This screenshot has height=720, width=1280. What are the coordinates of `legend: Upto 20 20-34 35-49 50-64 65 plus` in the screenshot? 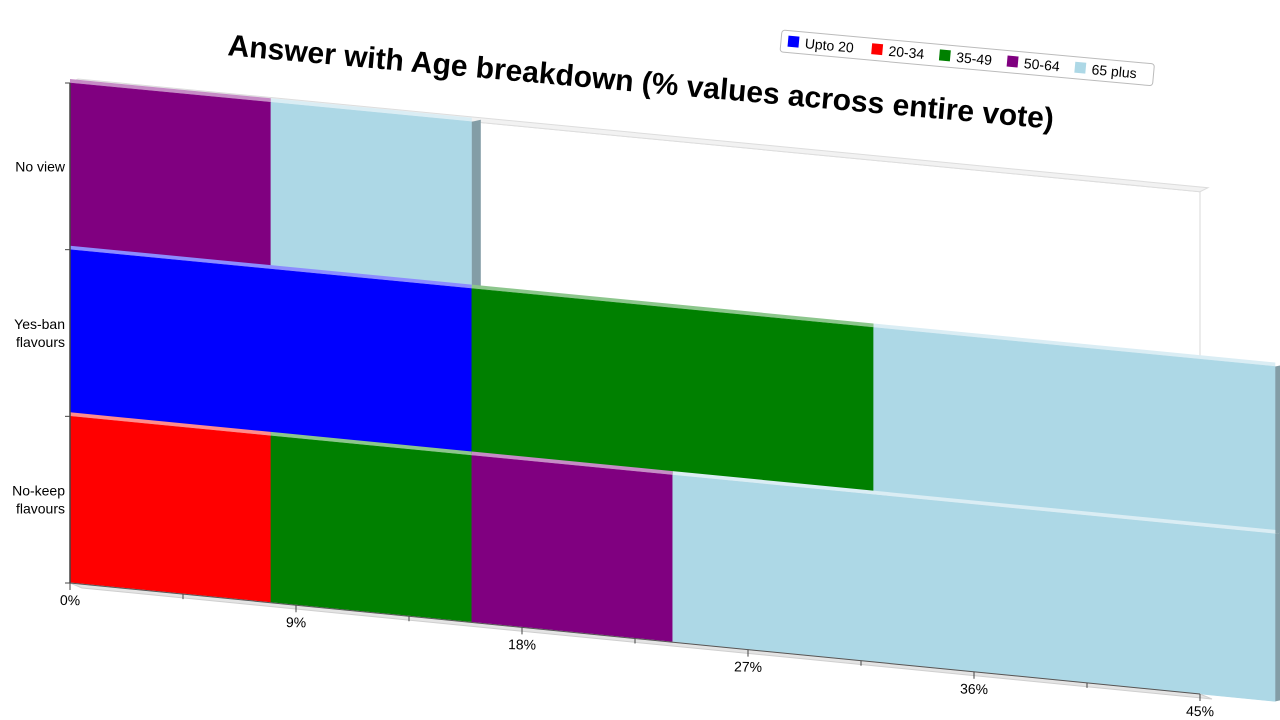 It's located at (967, 58).